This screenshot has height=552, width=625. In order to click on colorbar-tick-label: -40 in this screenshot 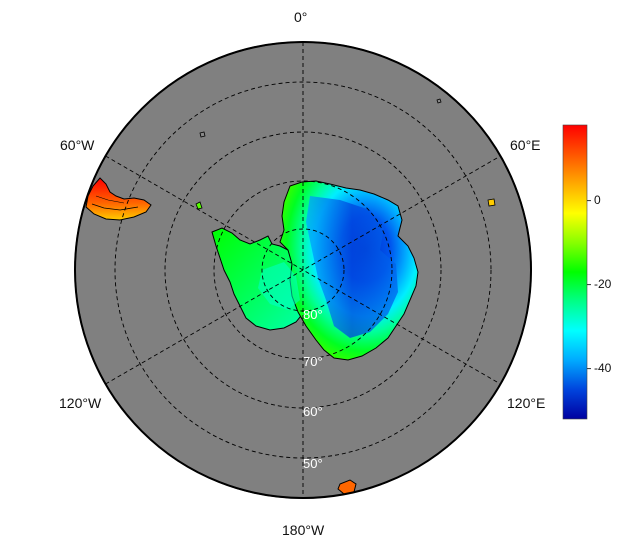, I will do `click(603, 367)`.